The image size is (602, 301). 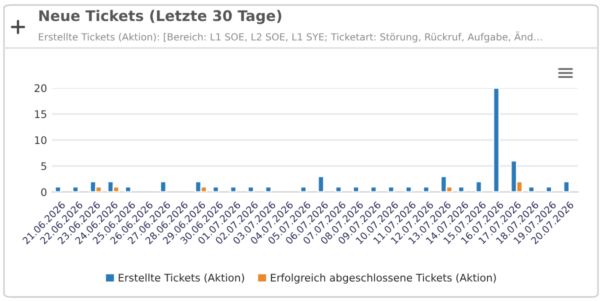 What do you see at coordinates (43, 166) in the screenshot?
I see `y-tick-label: 5` at bounding box center [43, 166].